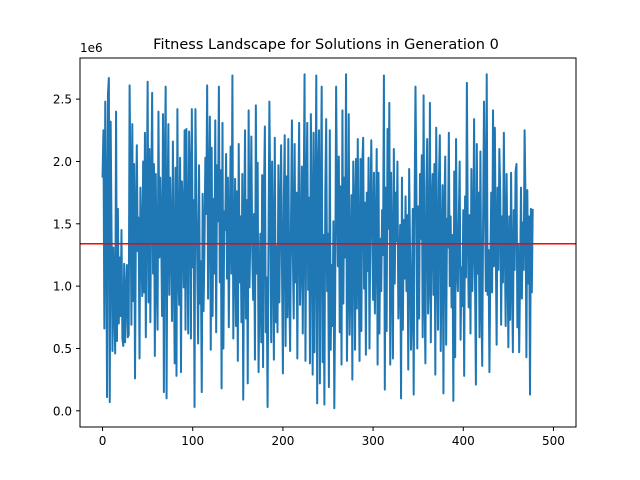 The width and height of the screenshot is (640, 480). What do you see at coordinates (192, 441) in the screenshot?
I see `x-tick-label-100: 100` at bounding box center [192, 441].